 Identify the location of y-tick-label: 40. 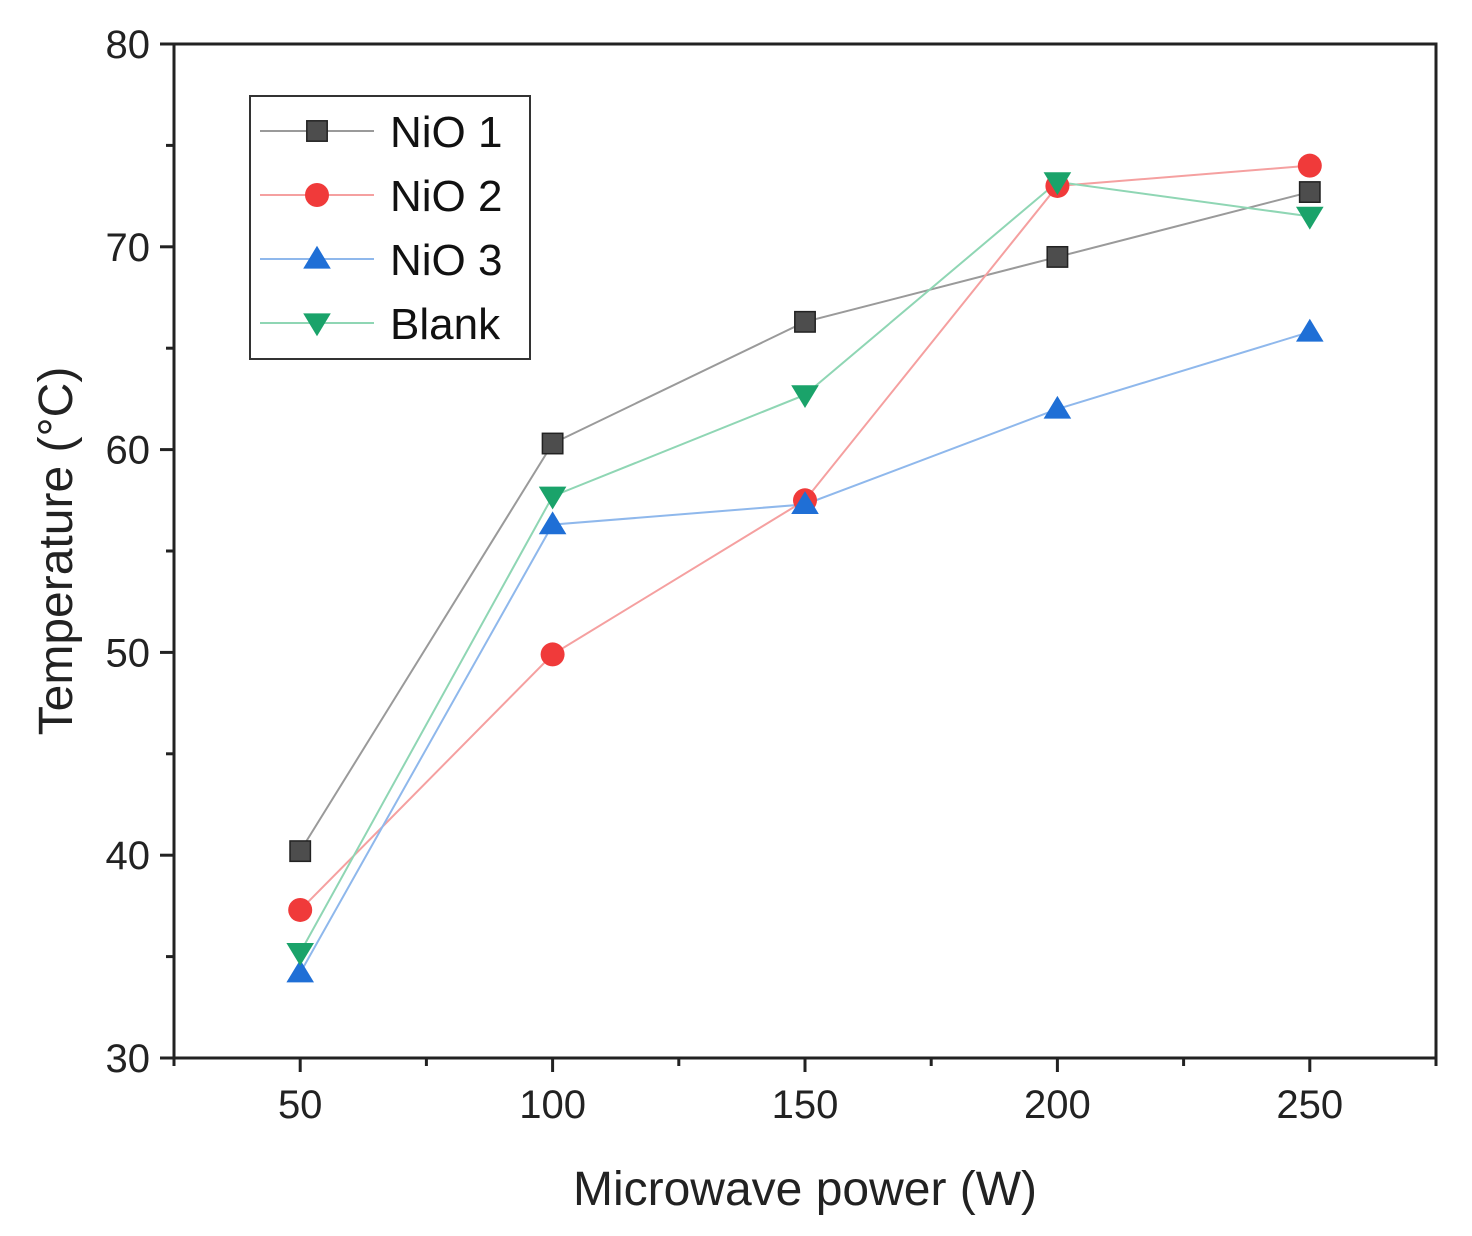
(128, 856).